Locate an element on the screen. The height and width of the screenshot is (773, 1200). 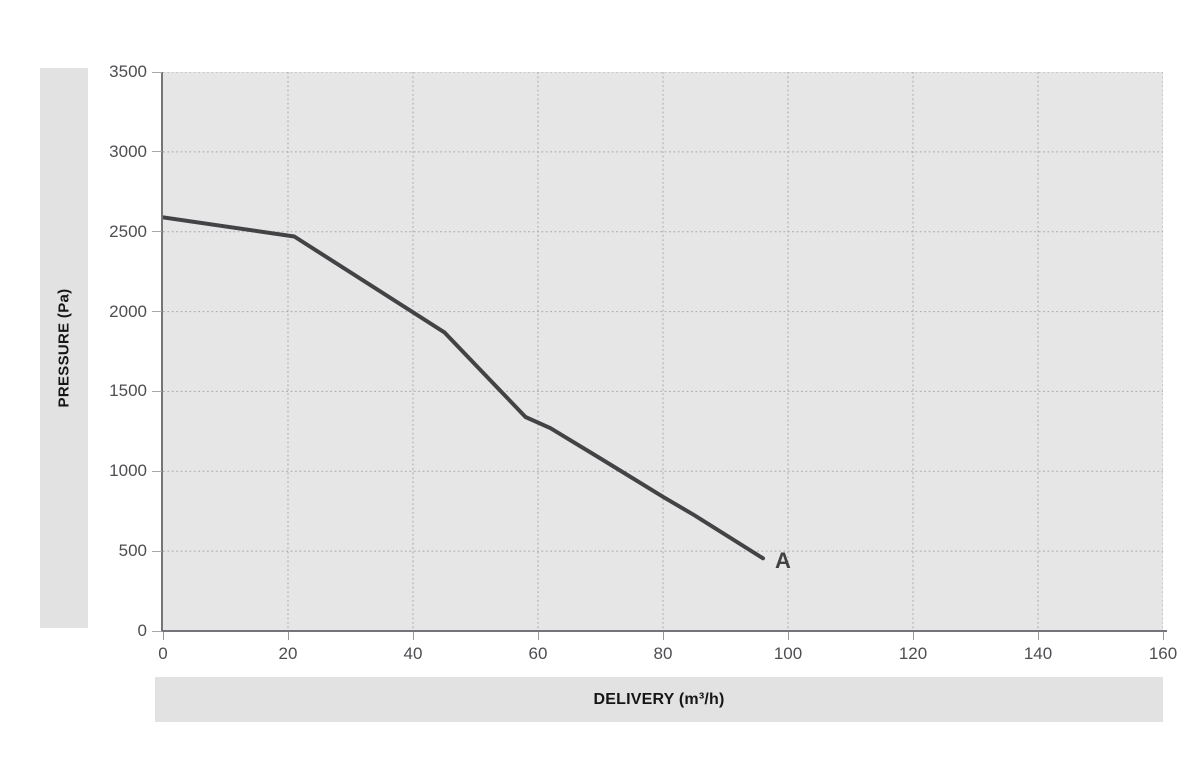
x-axis-title-band: DELIVERY (m³/h) is located at coordinates (659, 699).